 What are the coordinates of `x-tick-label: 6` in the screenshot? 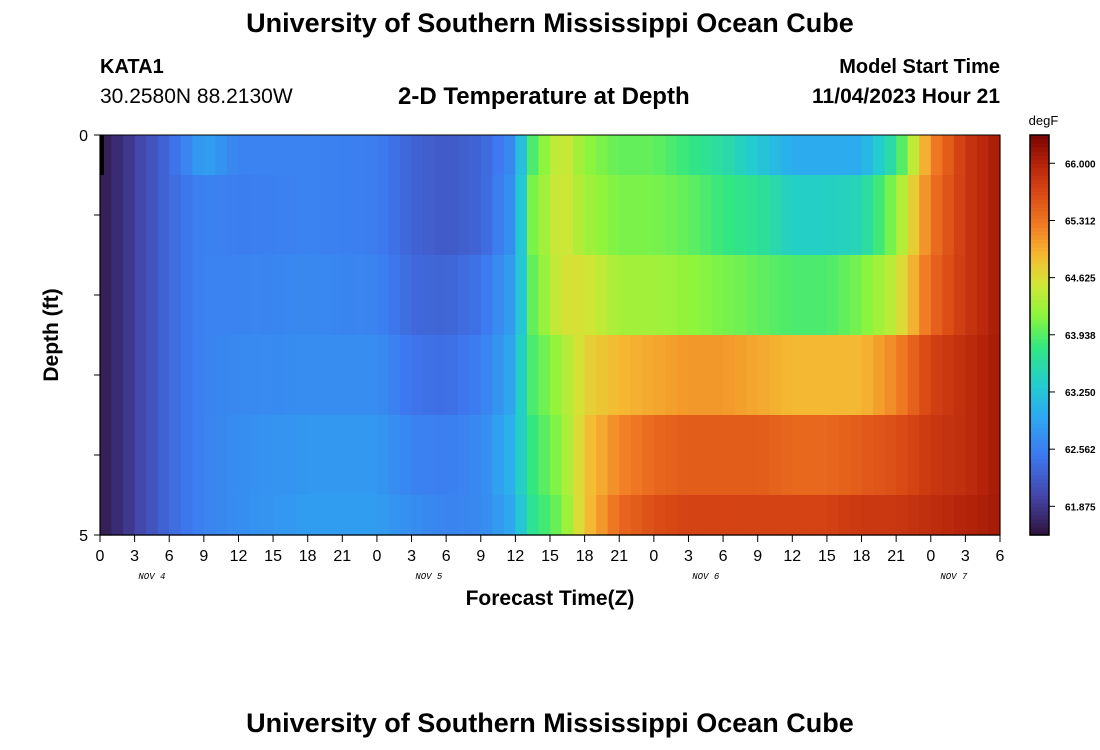 It's located at (169, 556).